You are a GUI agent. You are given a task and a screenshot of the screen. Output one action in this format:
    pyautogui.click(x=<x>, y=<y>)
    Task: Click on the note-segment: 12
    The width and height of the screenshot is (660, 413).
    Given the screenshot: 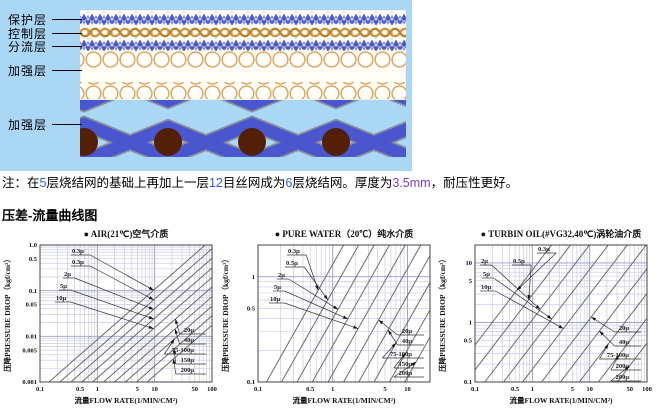 What is the action you would take?
    pyautogui.click(x=215, y=183)
    